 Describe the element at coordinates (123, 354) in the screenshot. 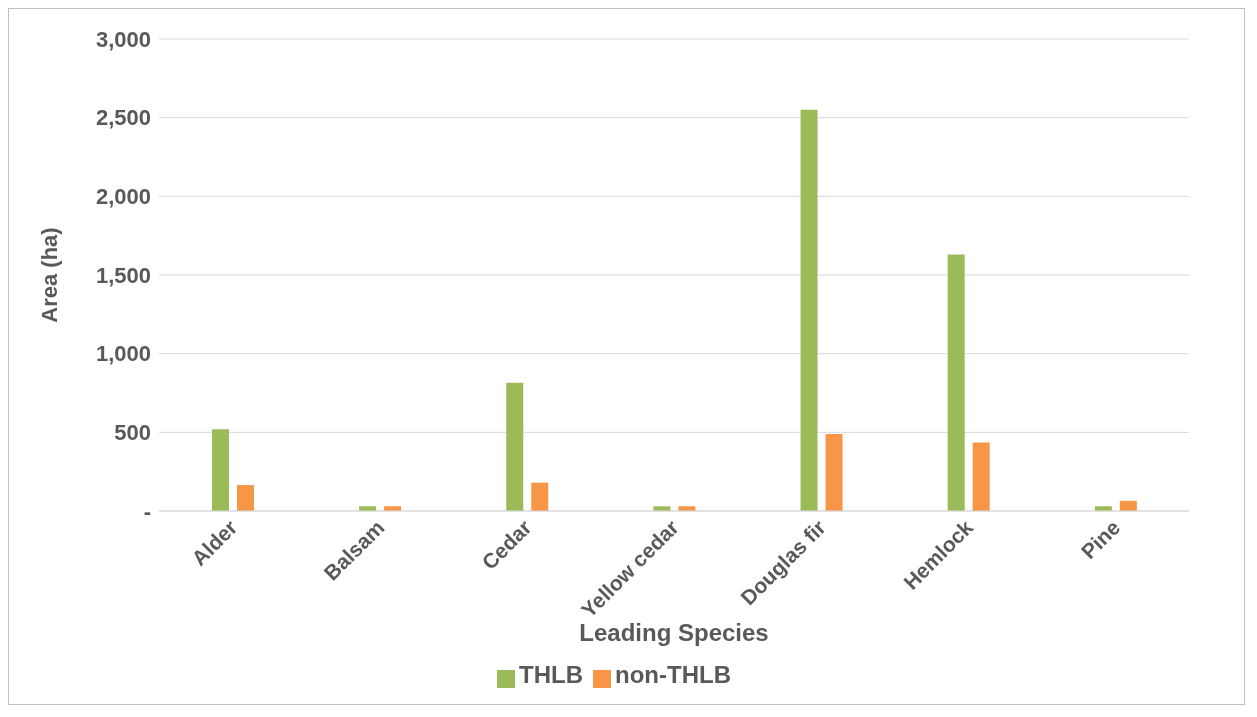

I see `y-tick-label: 1,000` at that location.